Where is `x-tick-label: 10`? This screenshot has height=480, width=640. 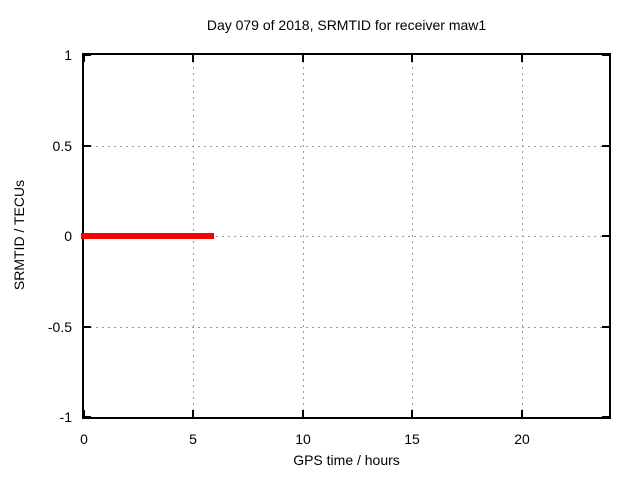
x-tick-label: 10 is located at coordinates (303, 439).